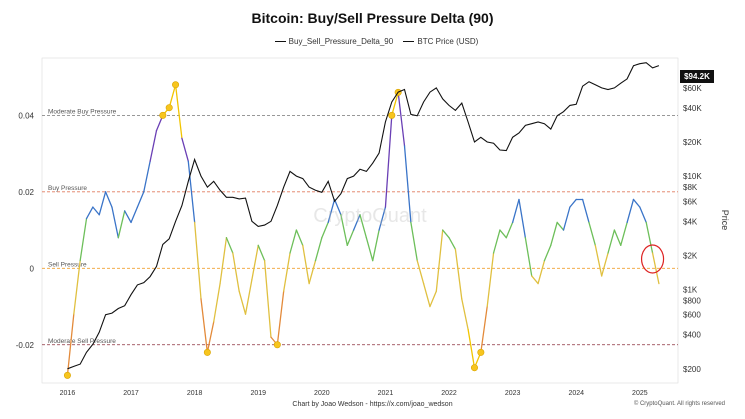 Image resolution: width=745 pixels, height=419 pixels. I want to click on watermark: CryptoQuant, so click(370, 216).